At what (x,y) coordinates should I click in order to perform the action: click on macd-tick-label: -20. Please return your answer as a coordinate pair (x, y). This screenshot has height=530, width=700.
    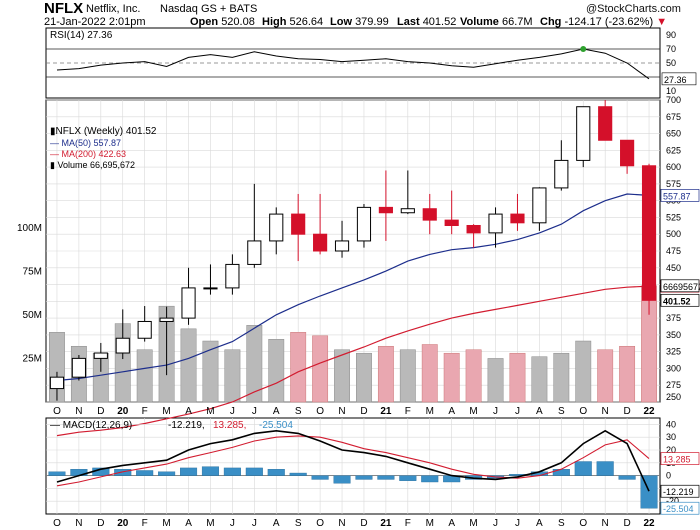
    Looking at the image, I should click on (672, 501).